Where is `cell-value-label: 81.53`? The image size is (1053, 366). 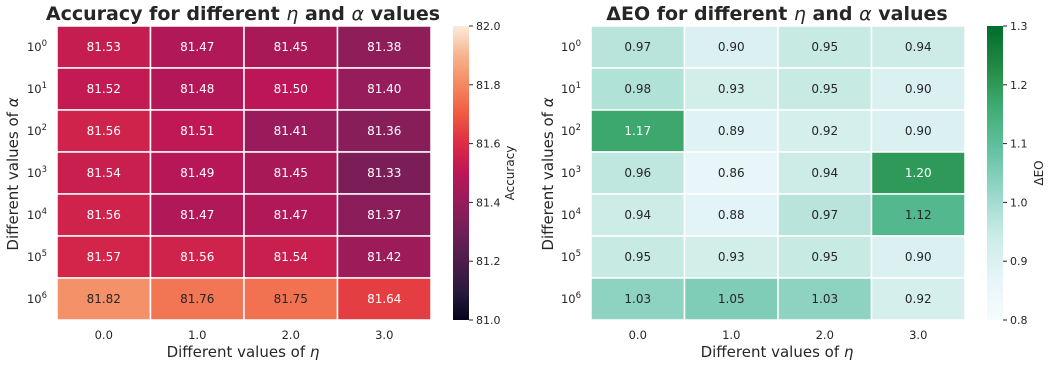
cell-value-label: 81.53 is located at coordinates (104, 47).